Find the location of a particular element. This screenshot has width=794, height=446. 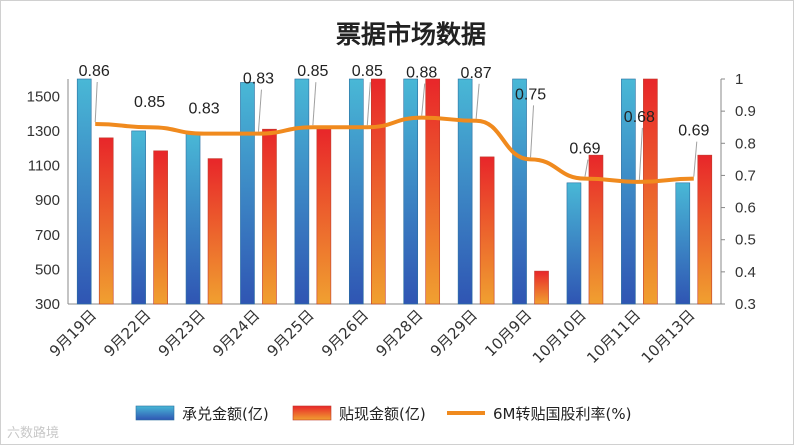

y-left-tick-label: 900 is located at coordinates (47, 200).